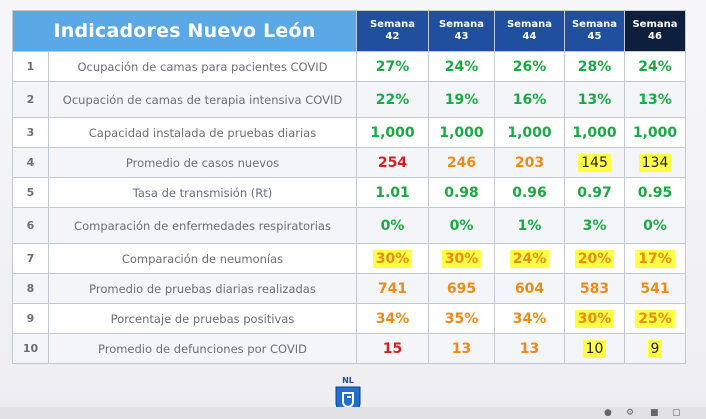  I want to click on indicator-value: 9, so click(655, 348).